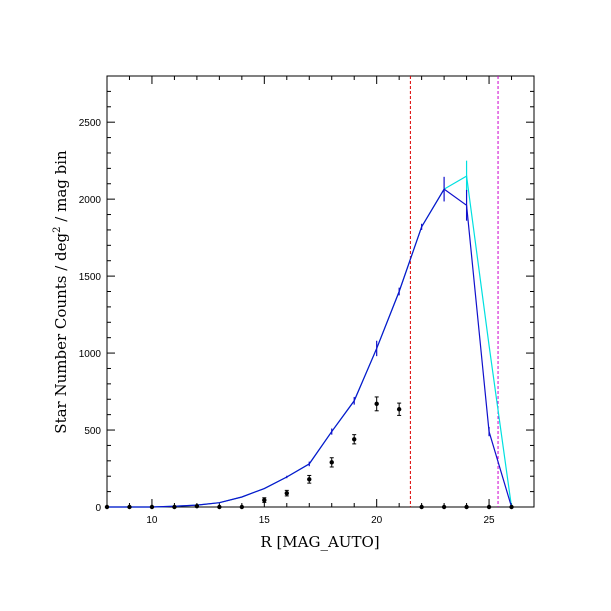  I want to click on y-axis-title-rest: / mag bin, so click(61, 188).